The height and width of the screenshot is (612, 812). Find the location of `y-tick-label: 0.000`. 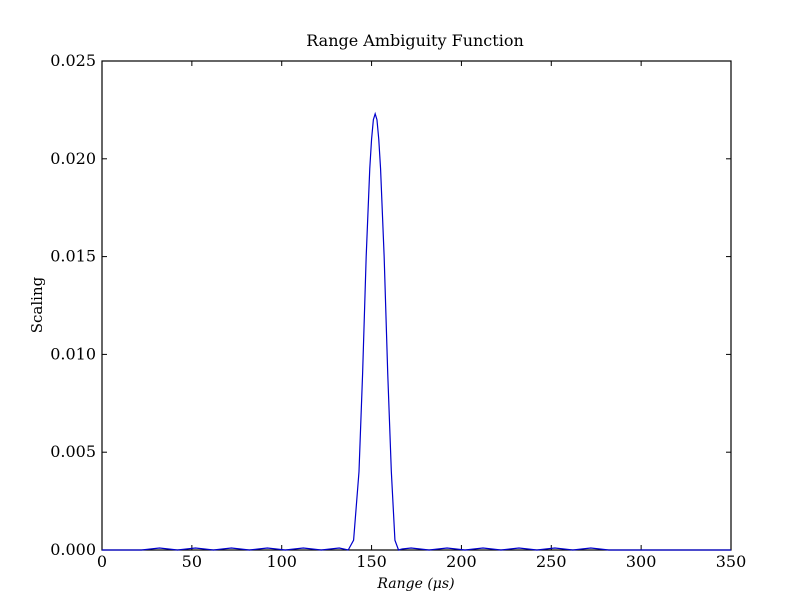

y-tick-label: 0.000 is located at coordinates (73, 549).